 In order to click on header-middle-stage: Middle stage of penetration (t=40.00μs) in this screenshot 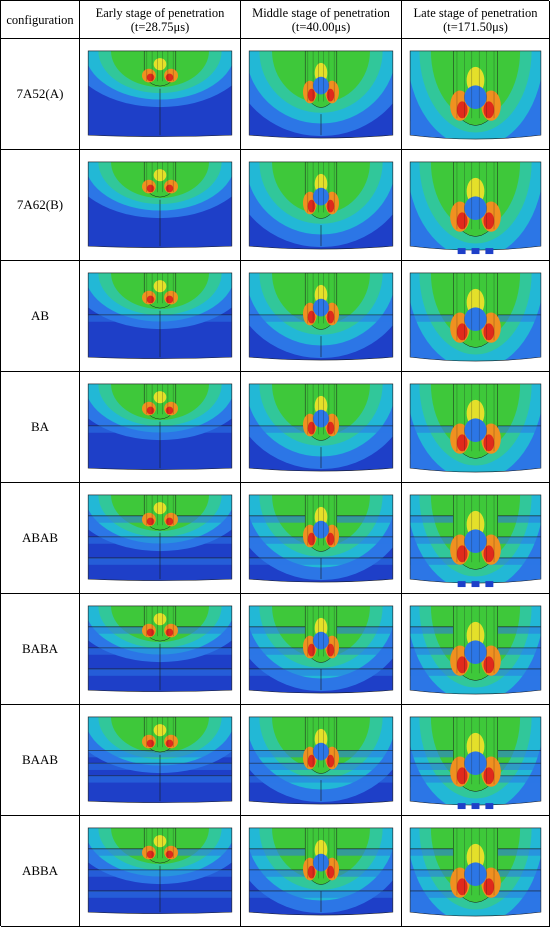, I will do `click(321, 20)`.